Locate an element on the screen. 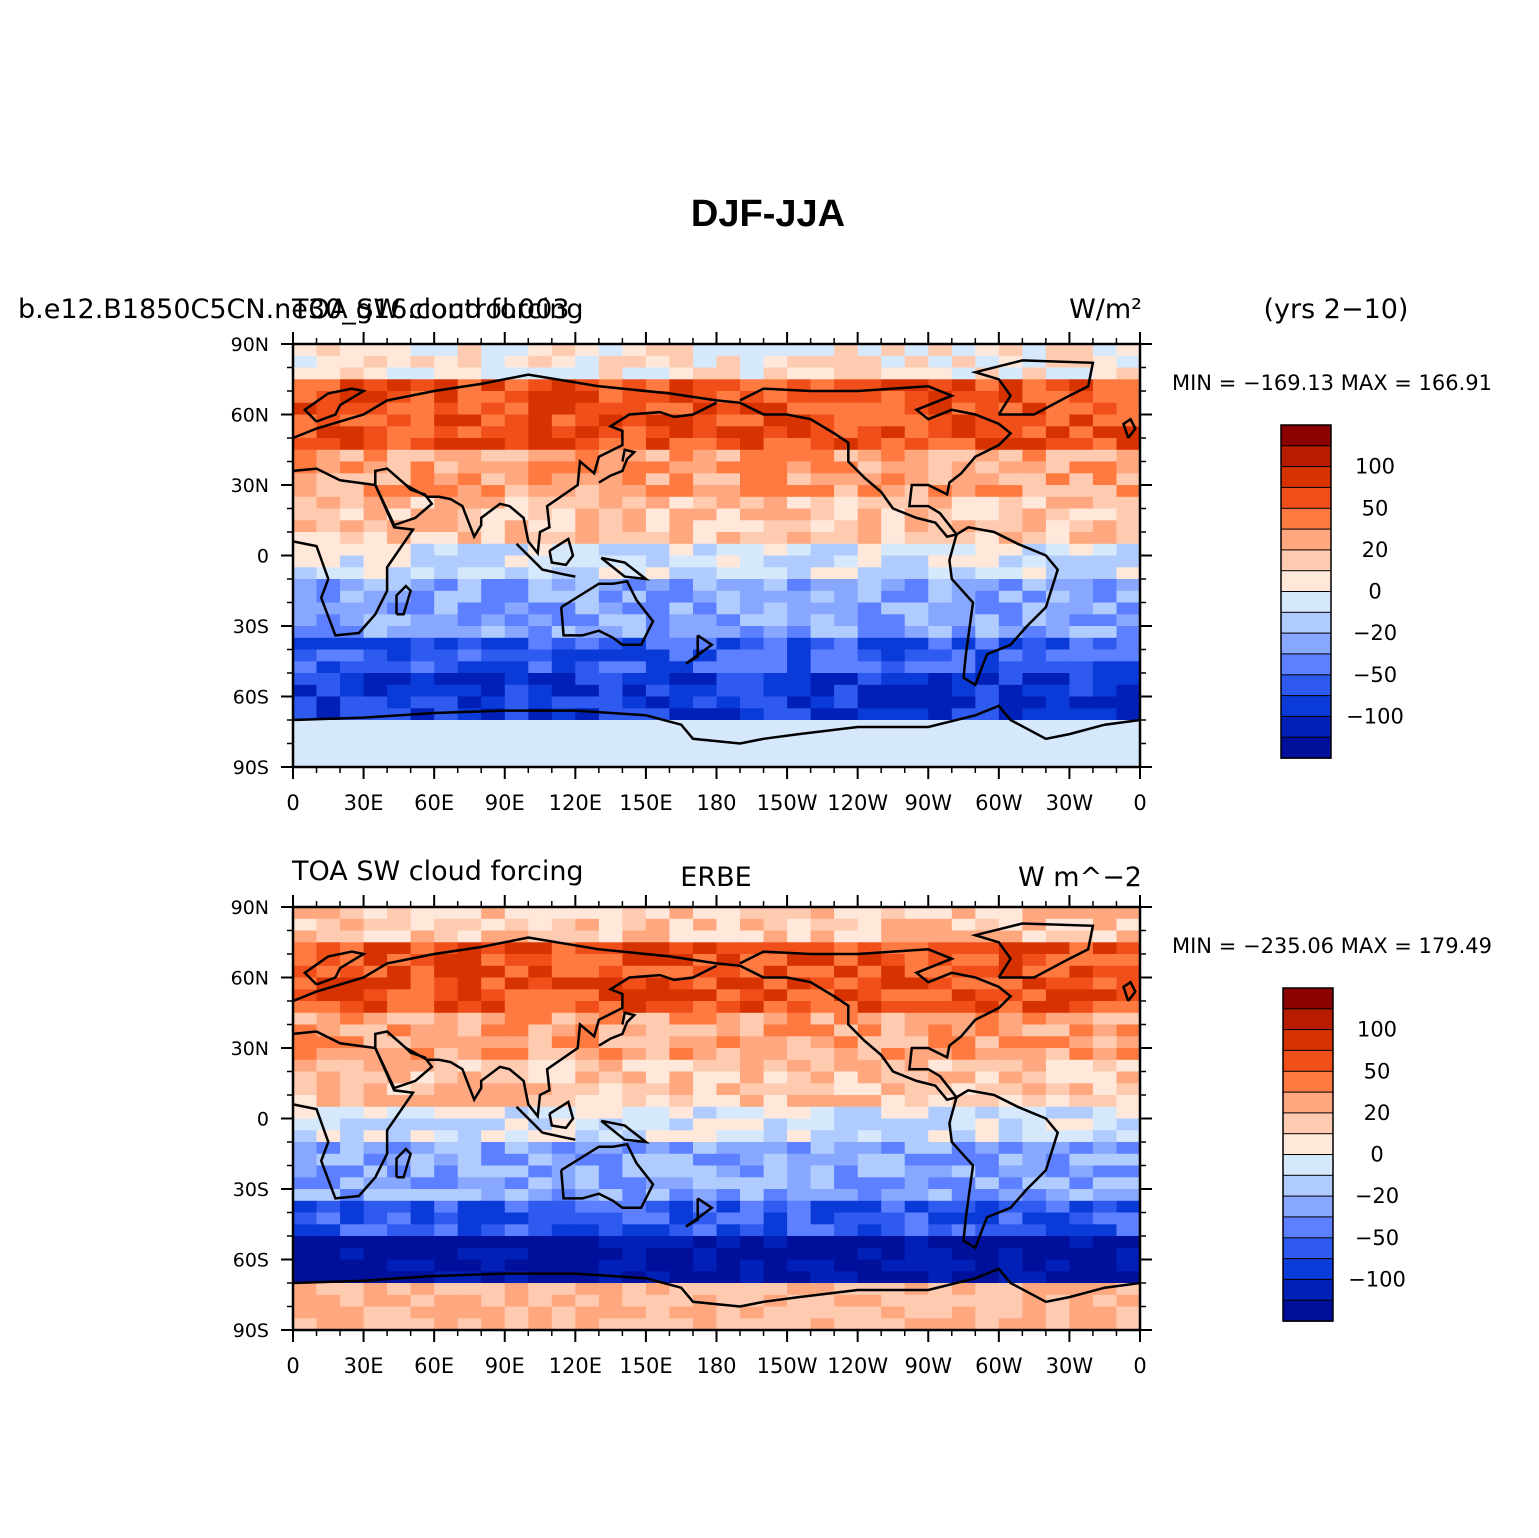  x-tick-label: 120E is located at coordinates (575, 803).